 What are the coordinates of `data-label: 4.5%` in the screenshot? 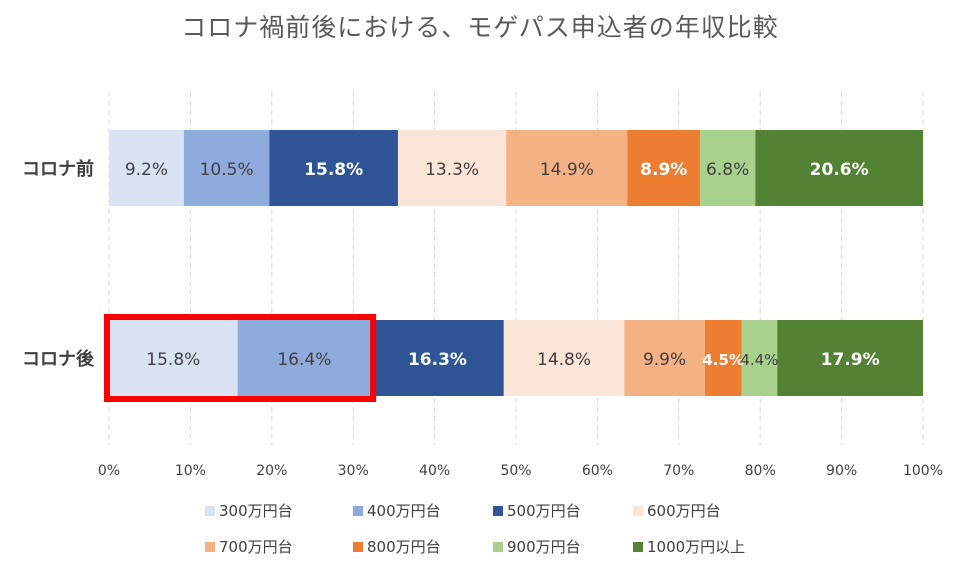 It's located at (723, 360).